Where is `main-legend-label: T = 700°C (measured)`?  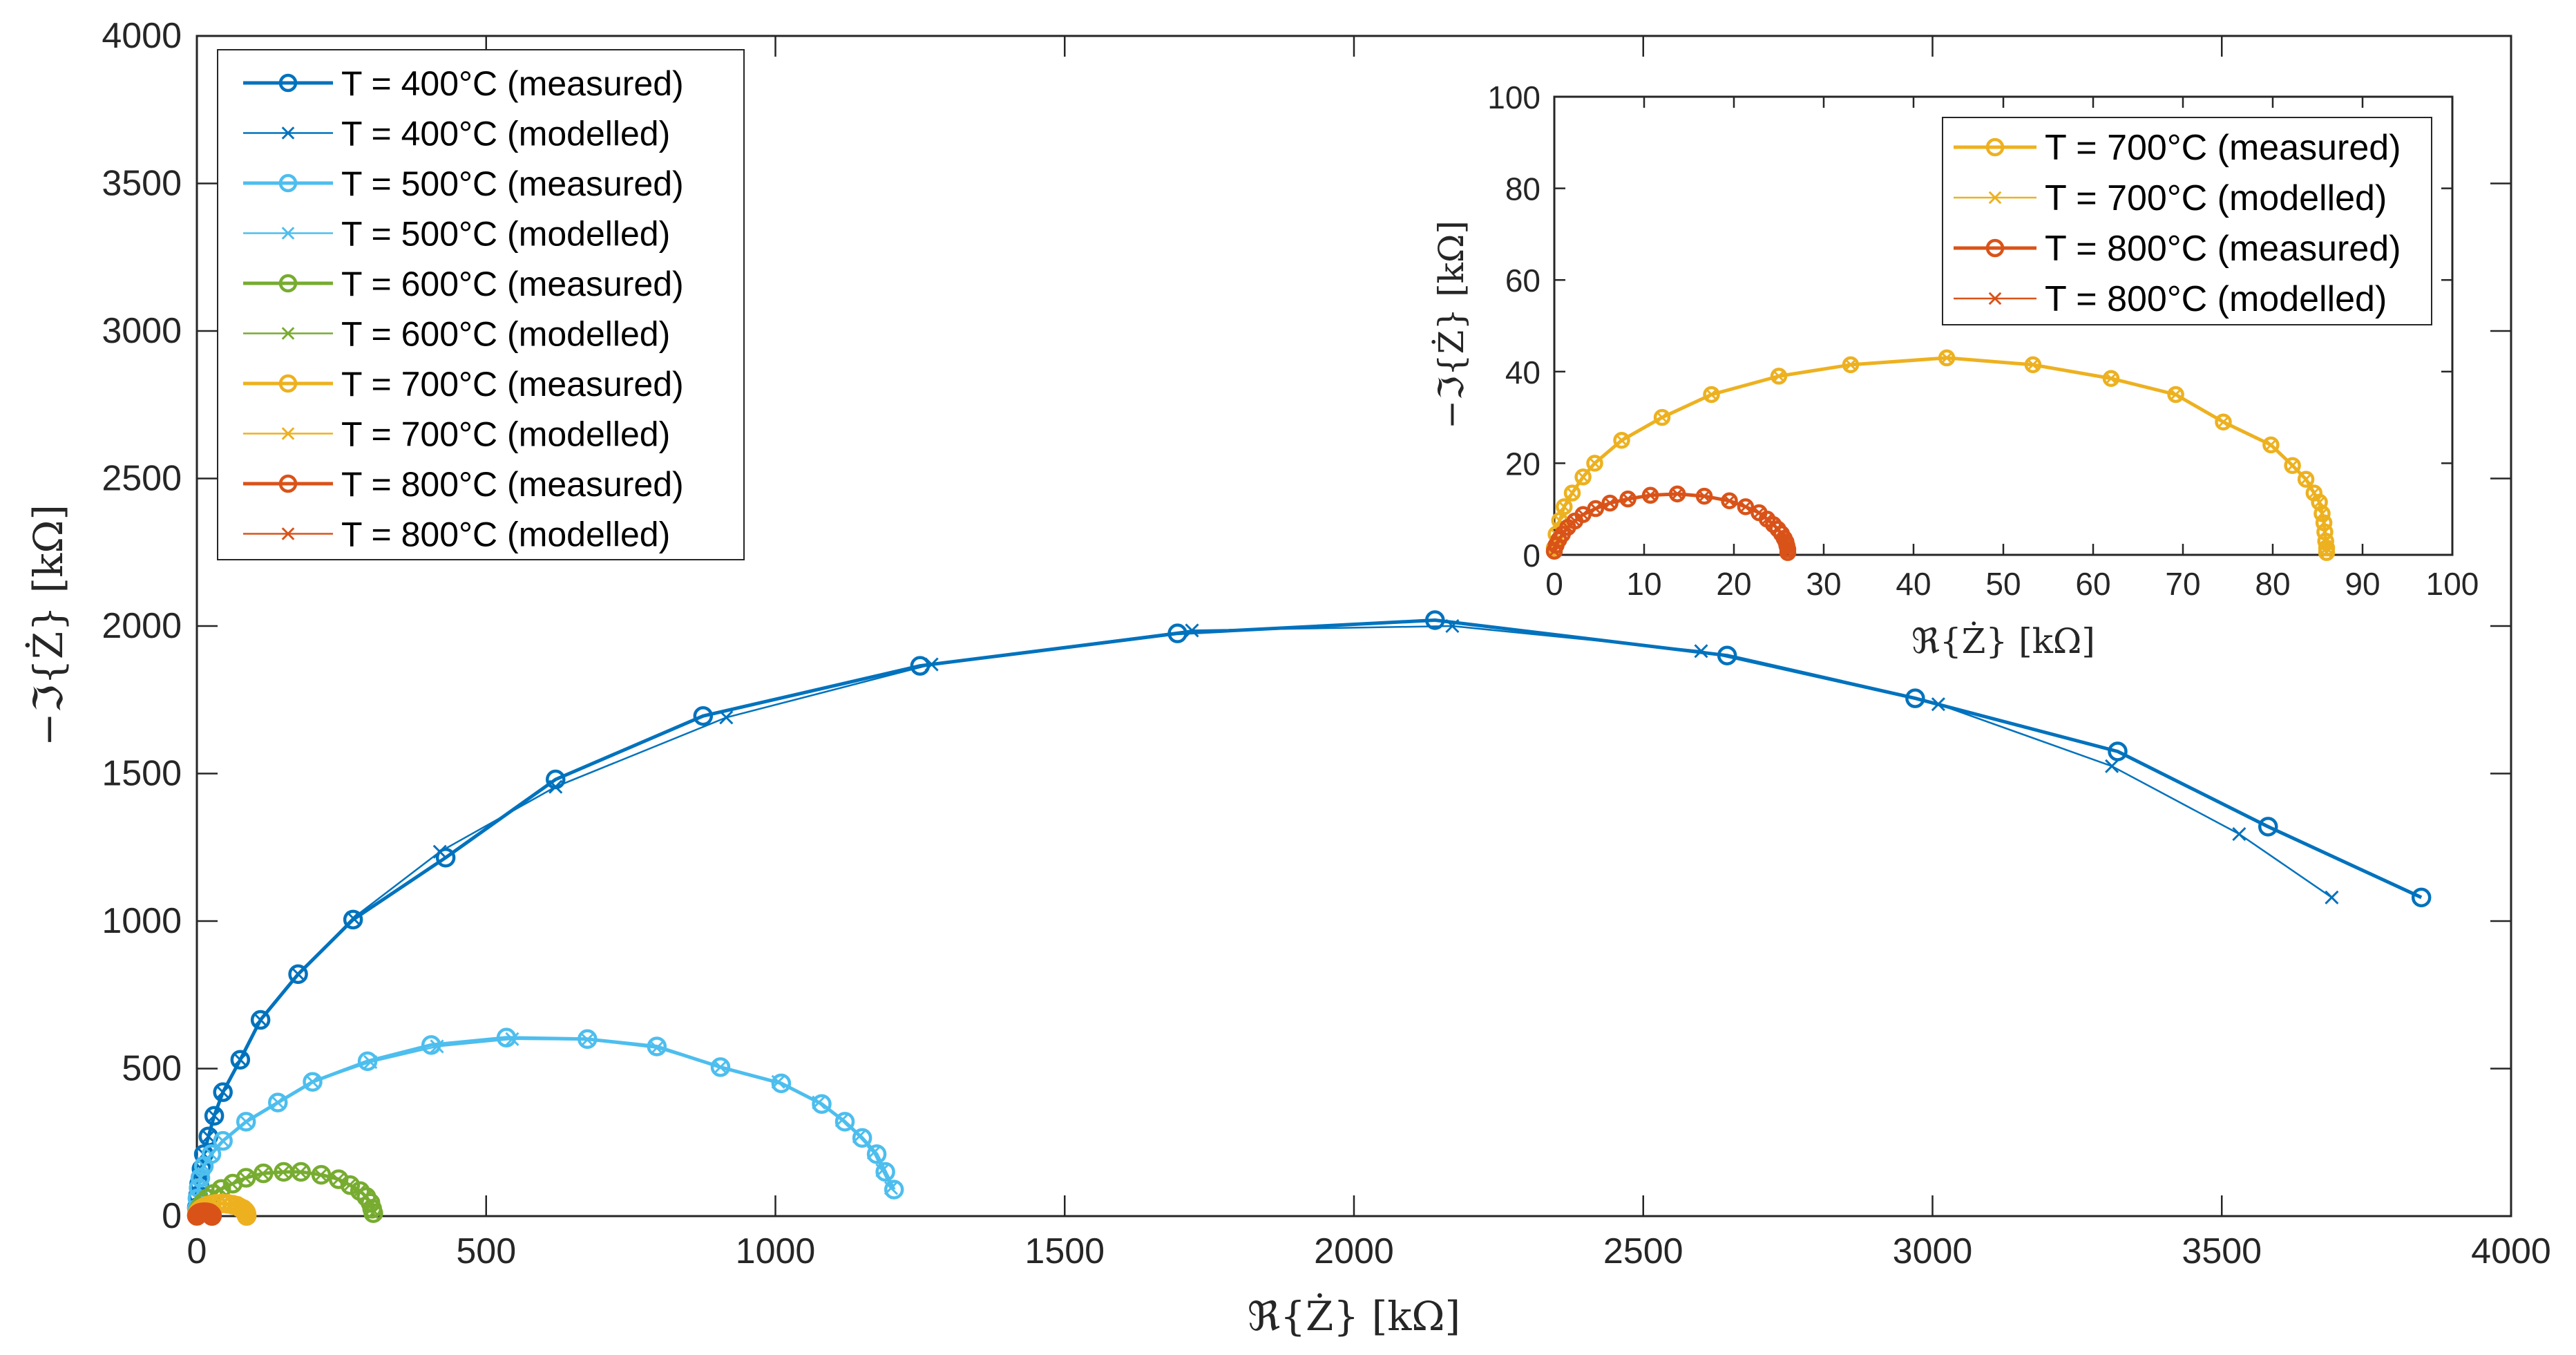 main-legend-label: T = 700°C (measured) is located at coordinates (512, 384).